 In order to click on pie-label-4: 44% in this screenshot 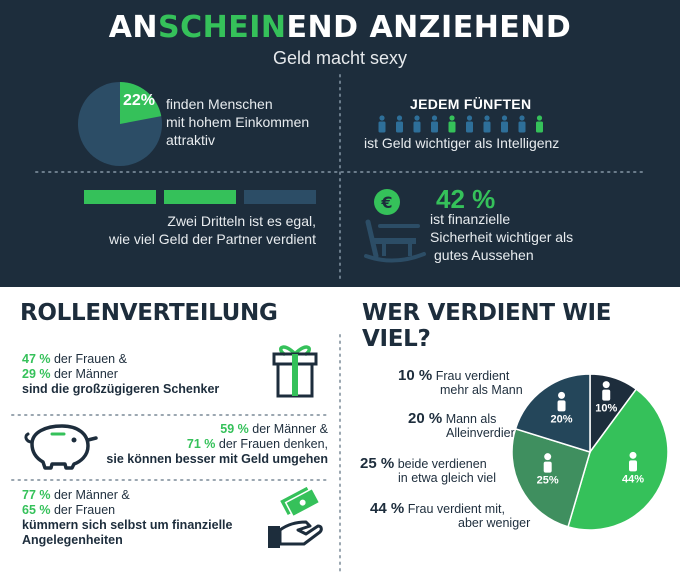, I will do `click(633, 479)`.